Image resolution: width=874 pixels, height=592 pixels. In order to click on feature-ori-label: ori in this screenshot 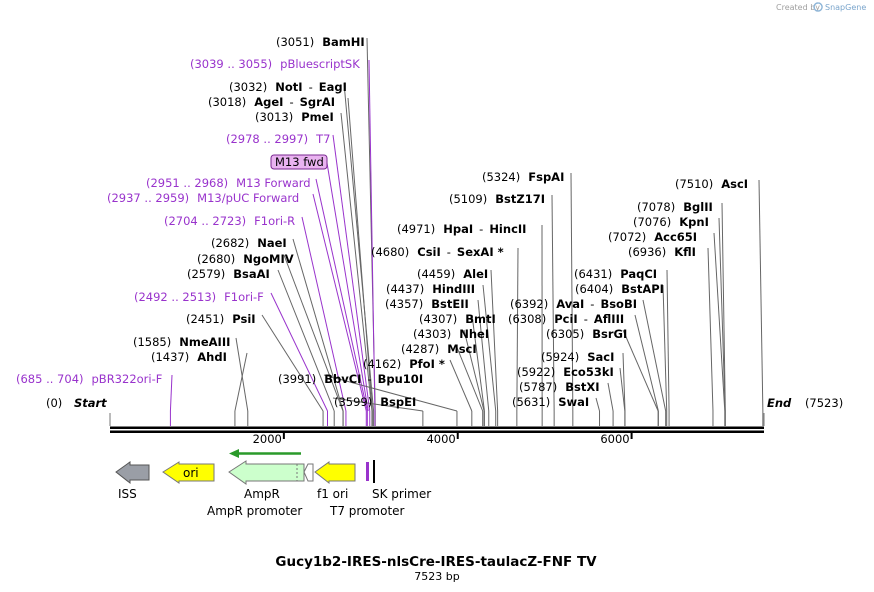, I will do `click(191, 473)`.